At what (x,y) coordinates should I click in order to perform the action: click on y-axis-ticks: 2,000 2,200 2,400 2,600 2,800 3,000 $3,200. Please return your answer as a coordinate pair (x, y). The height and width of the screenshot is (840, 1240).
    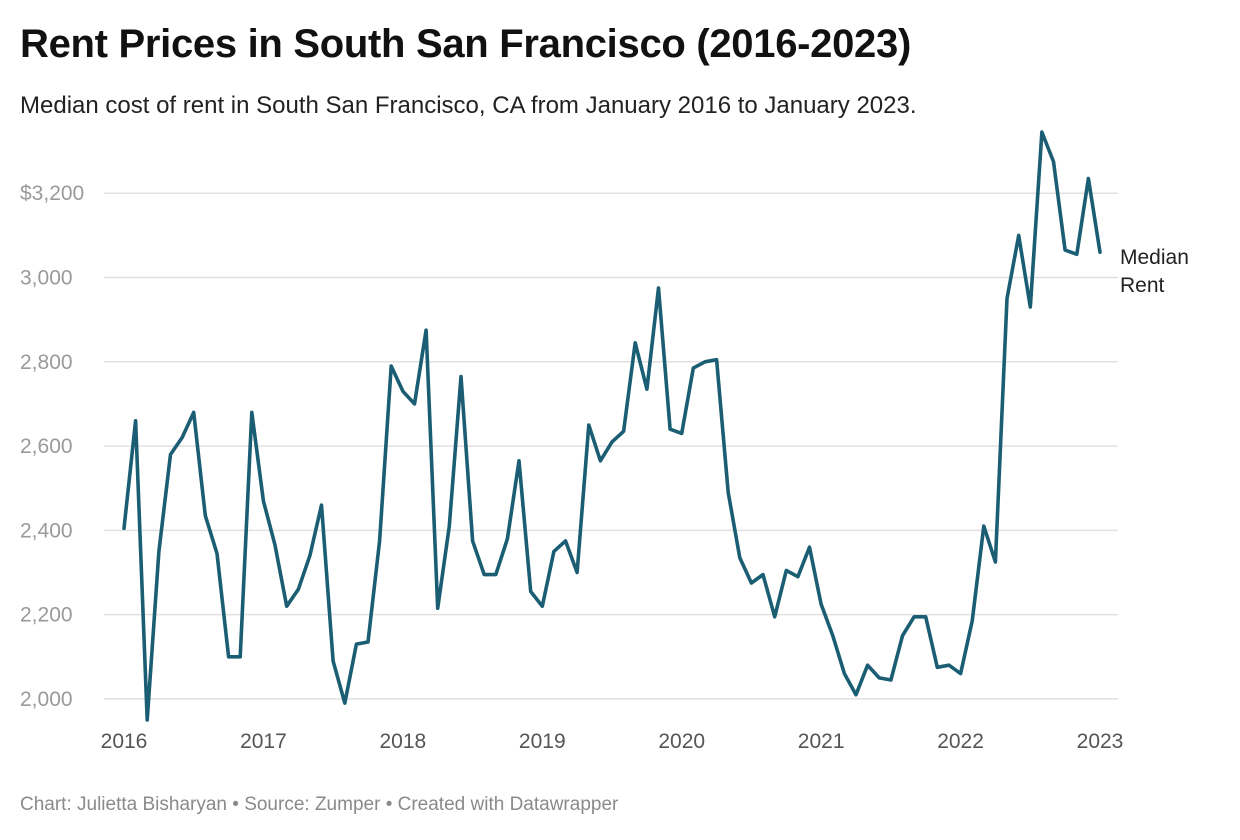
    Looking at the image, I should click on (52, 446).